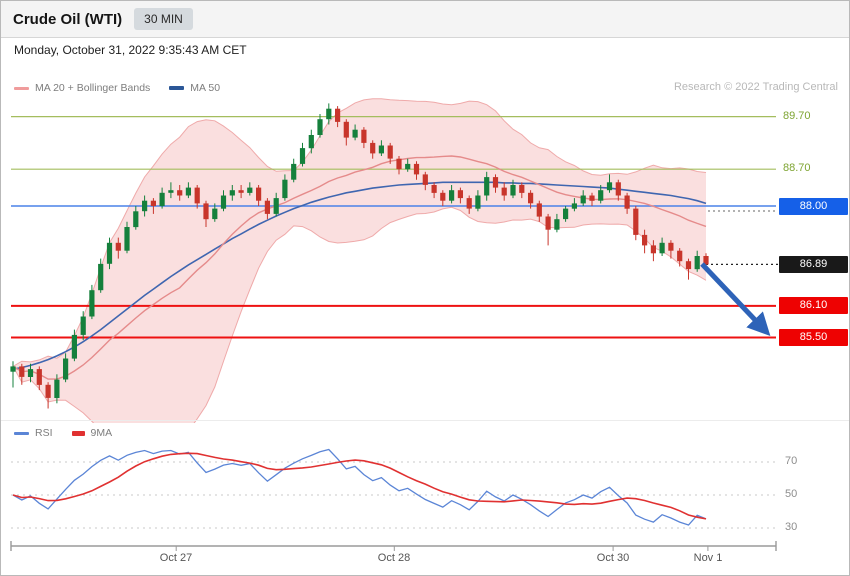 The height and width of the screenshot is (576, 850). Describe the element at coordinates (93, 88) in the screenshot. I see `ma20-legend-label: MA 20 + Bollinger Bands` at that location.